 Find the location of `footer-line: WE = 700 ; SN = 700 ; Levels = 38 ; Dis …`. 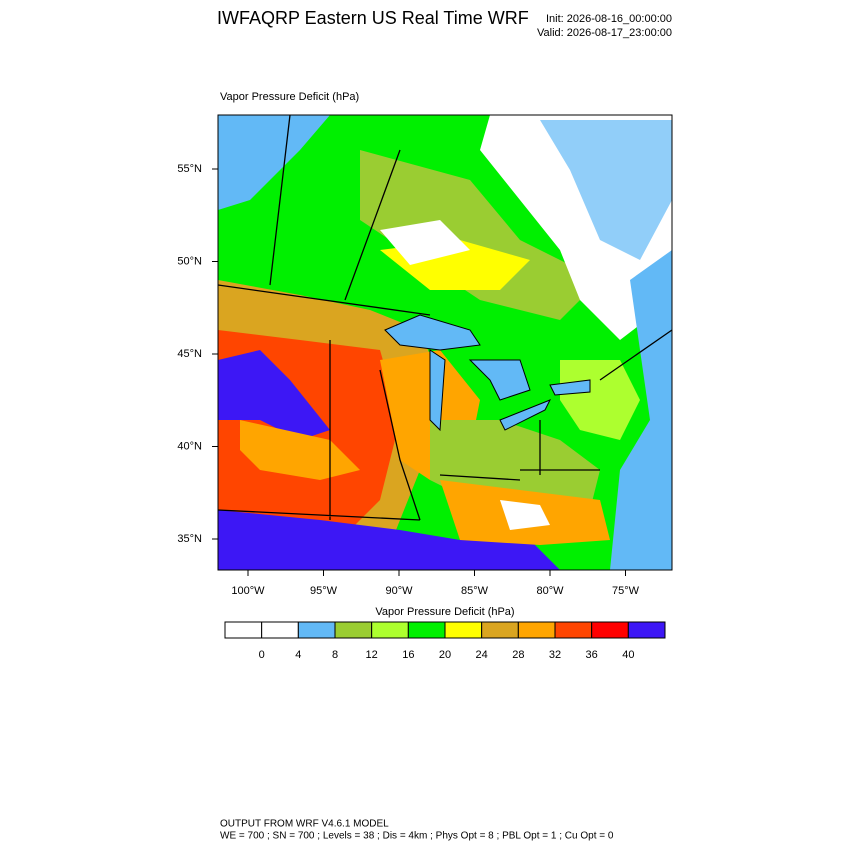

footer-line: WE = 700 ; SN = 700 ; Levels = 38 ; Dis … is located at coordinates (417, 836).